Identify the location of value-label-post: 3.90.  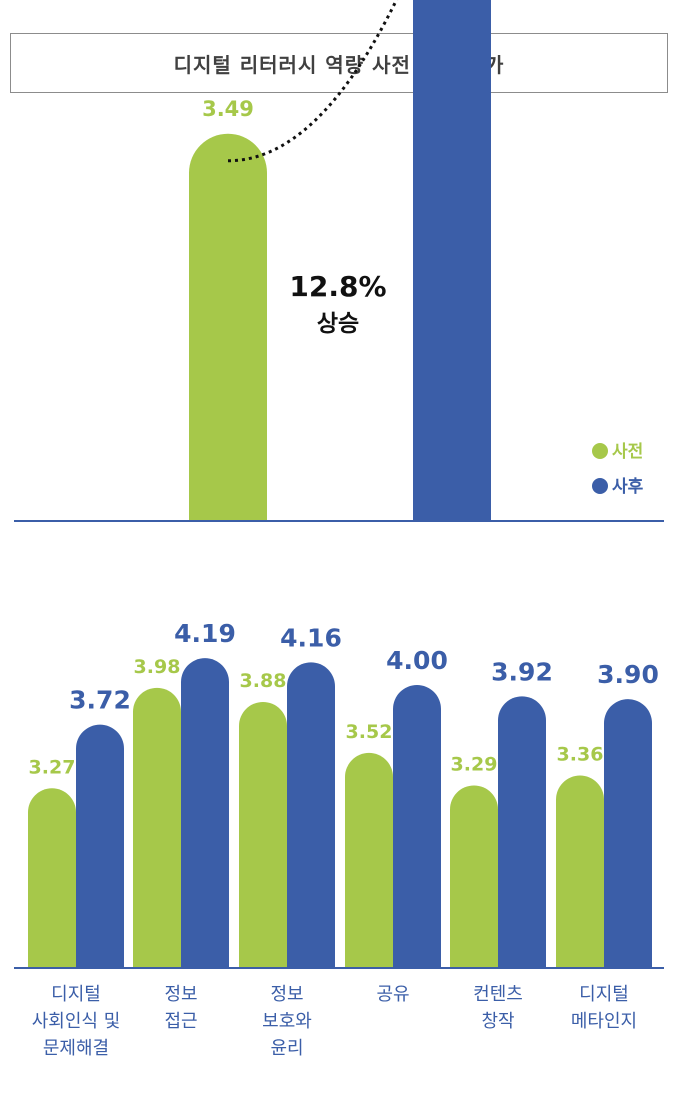
(628, 674).